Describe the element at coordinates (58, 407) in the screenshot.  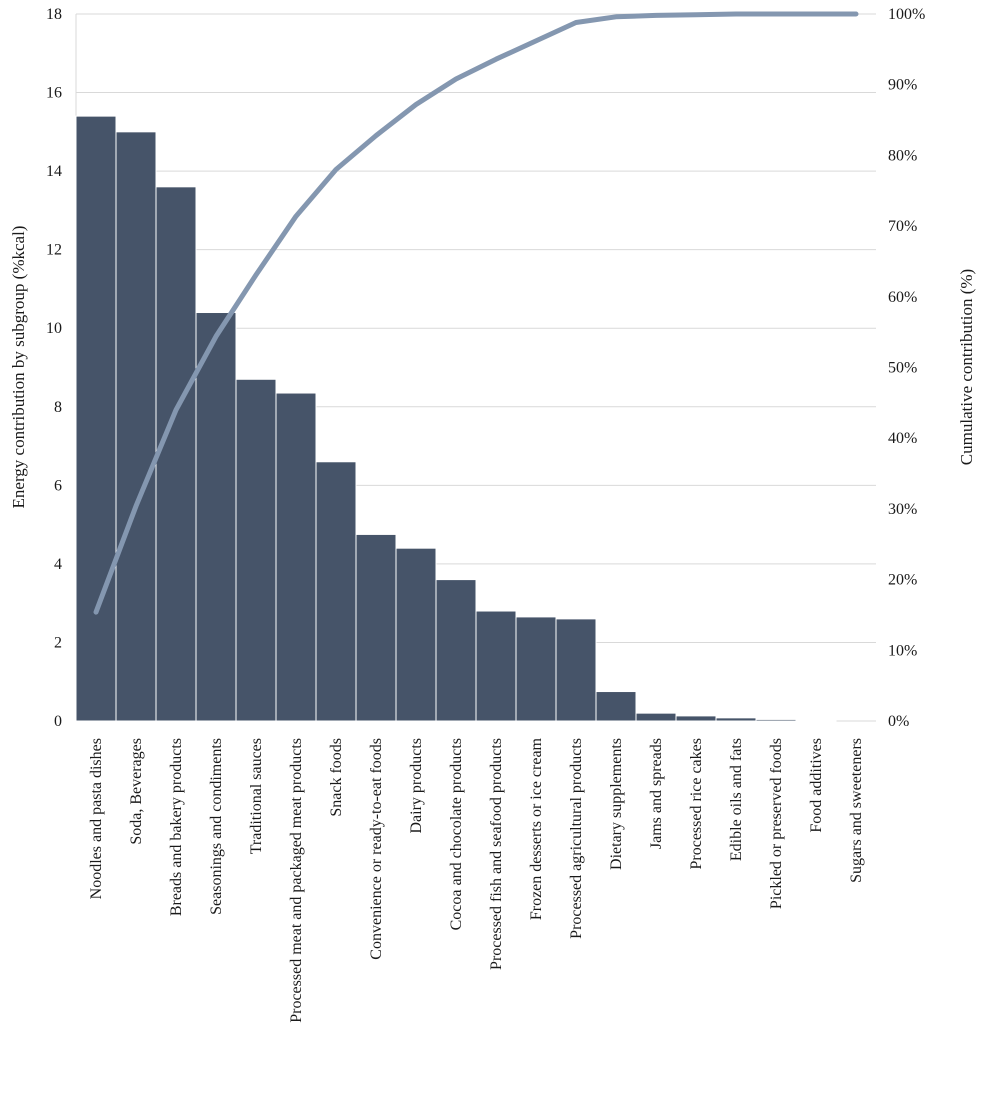
I see `y-tick-label: 8` at that location.